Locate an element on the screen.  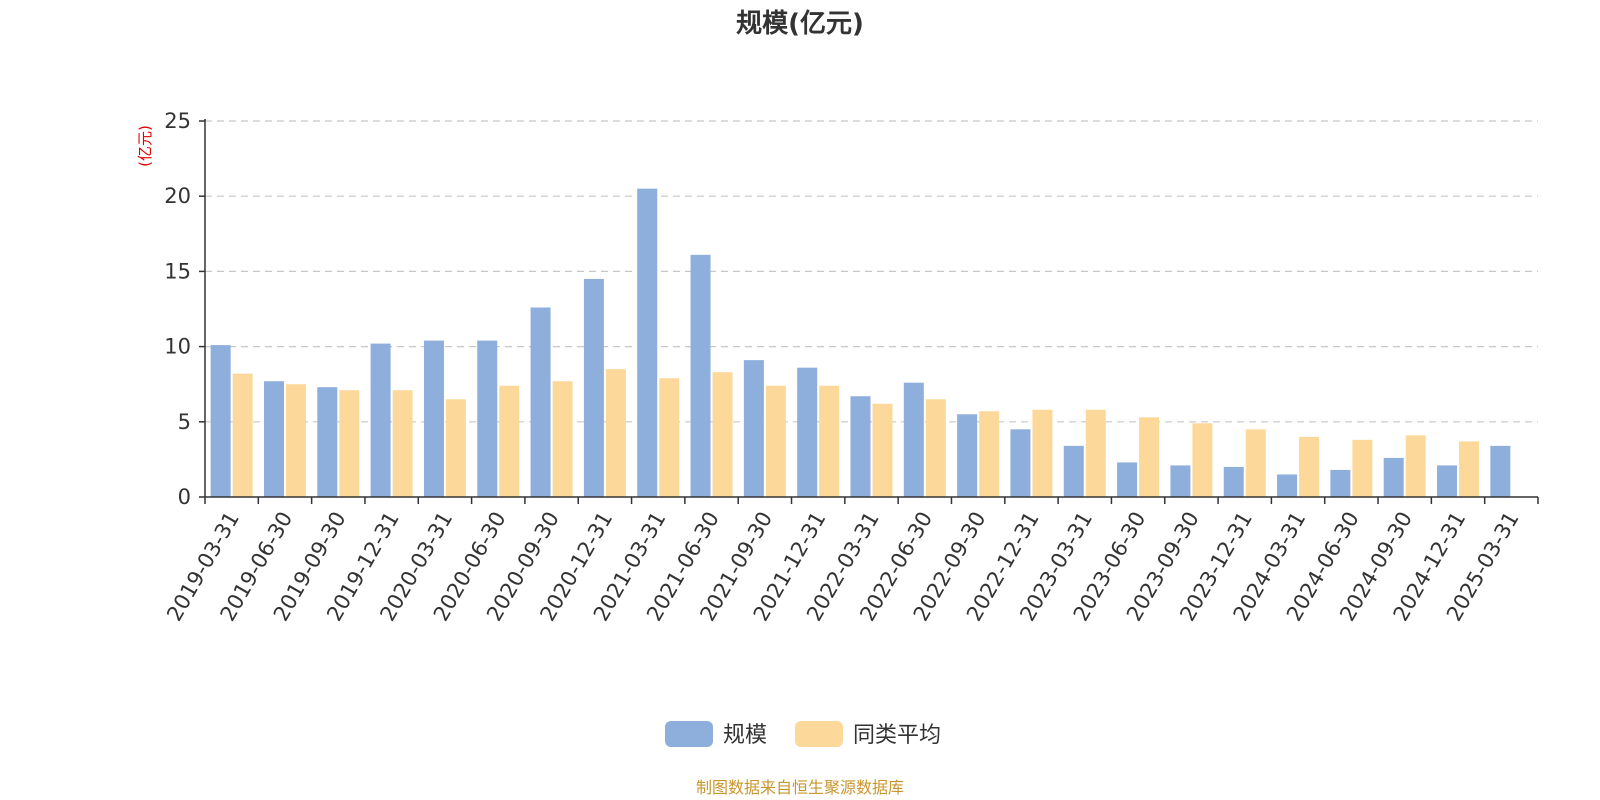
chart-title: 规模(亿元) is located at coordinates (800, 24).